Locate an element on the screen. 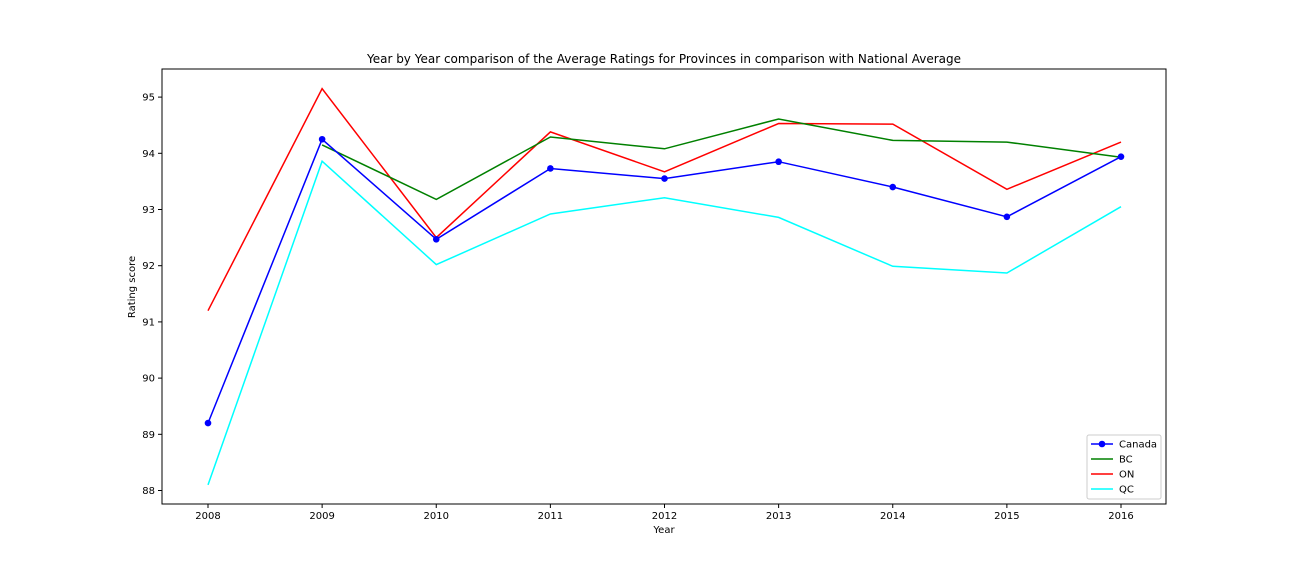 The height and width of the screenshot is (581, 1296). y-axis: 88 89 90 91 92 93 94 95 is located at coordinates (152, 295).